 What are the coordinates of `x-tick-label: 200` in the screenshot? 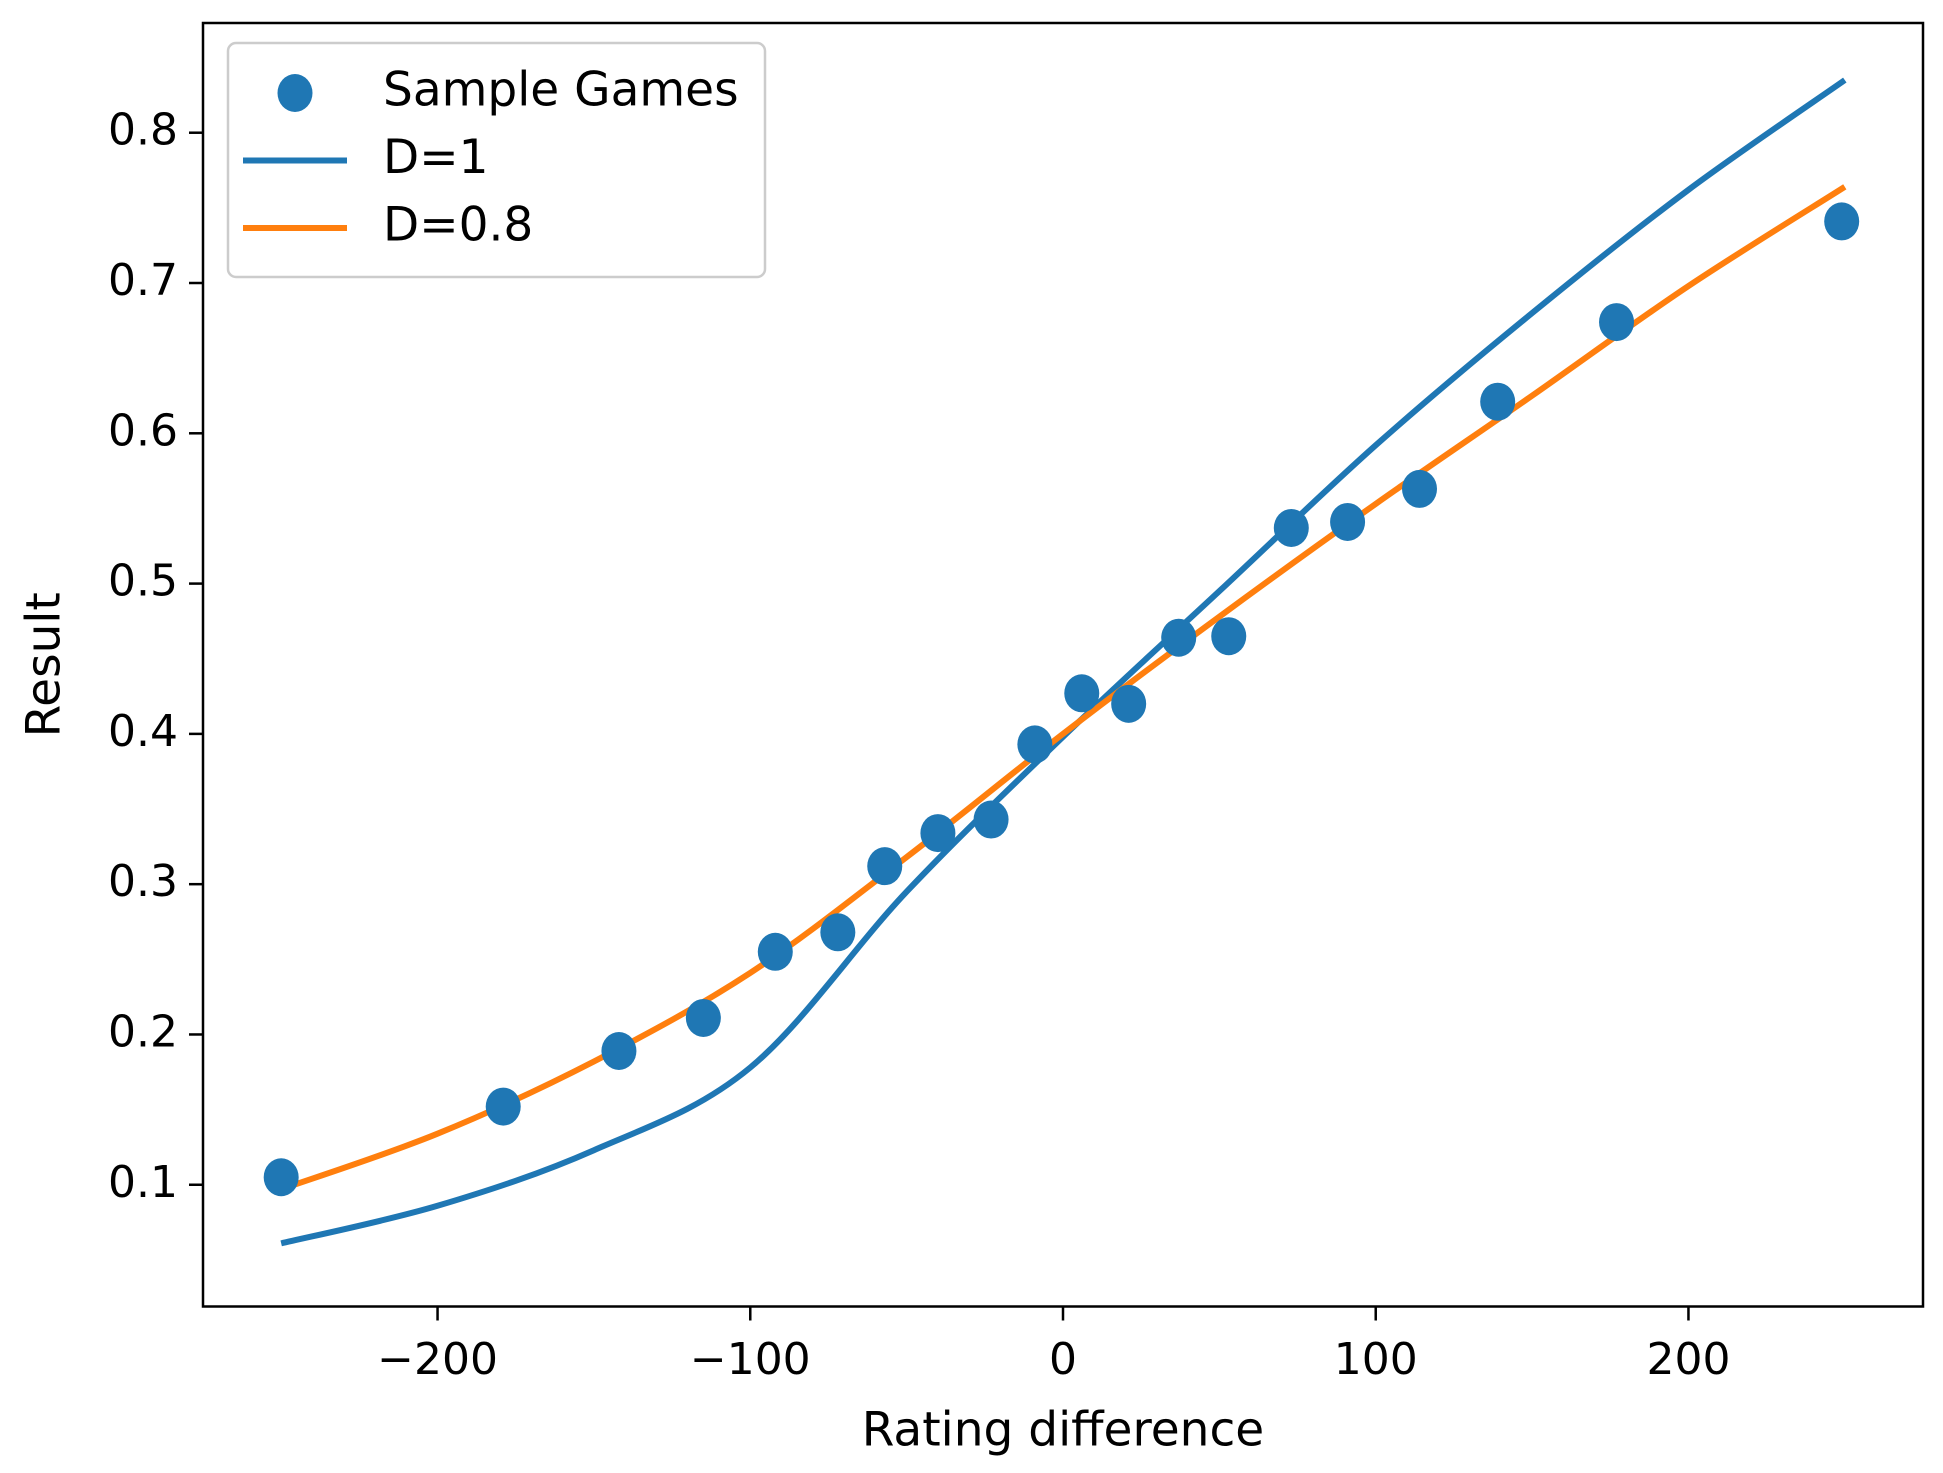 It's located at (1688, 1359).